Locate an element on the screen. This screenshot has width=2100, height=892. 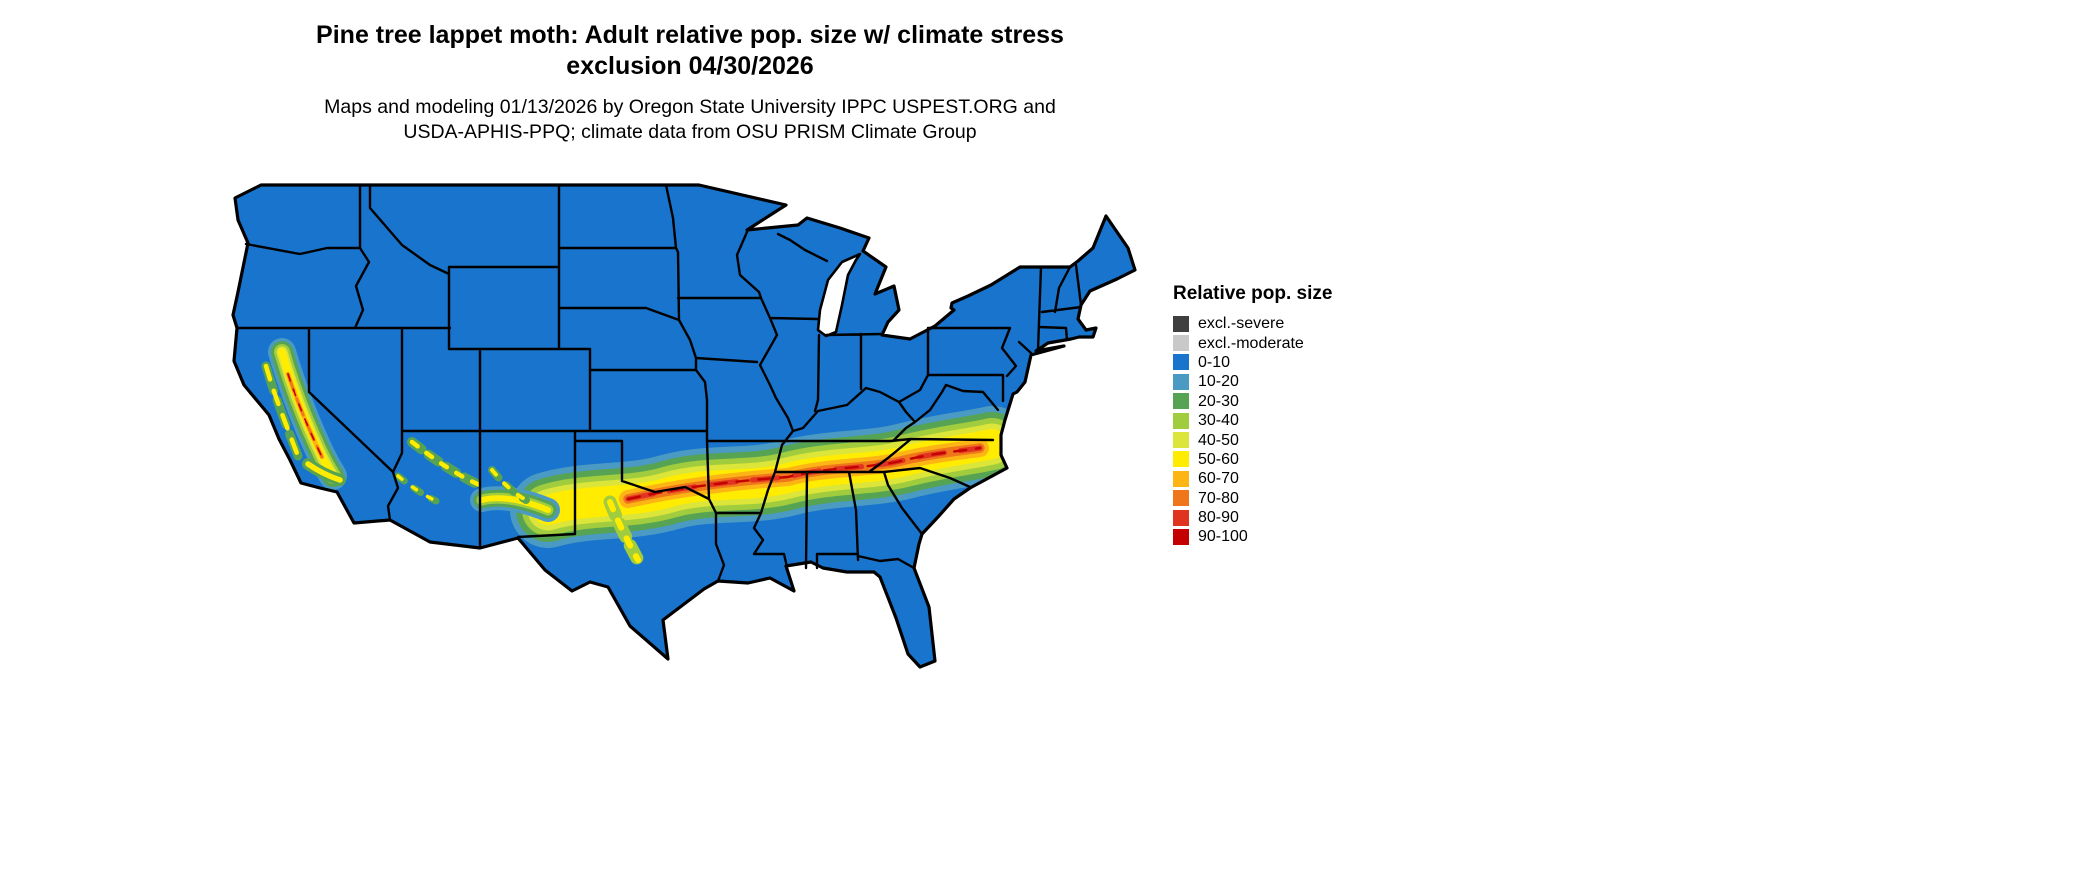
legend-item-label: 80-90 is located at coordinates (1218, 518).